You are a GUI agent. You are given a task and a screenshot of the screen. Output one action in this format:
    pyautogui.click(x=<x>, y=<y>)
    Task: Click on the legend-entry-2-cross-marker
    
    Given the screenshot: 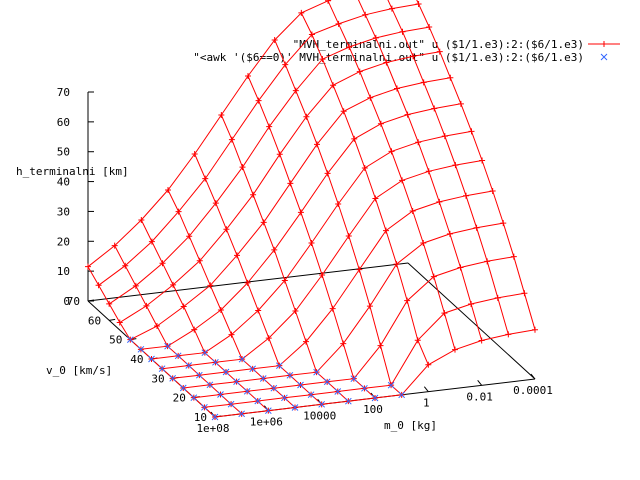 What is the action you would take?
    pyautogui.click(x=604, y=57)
    